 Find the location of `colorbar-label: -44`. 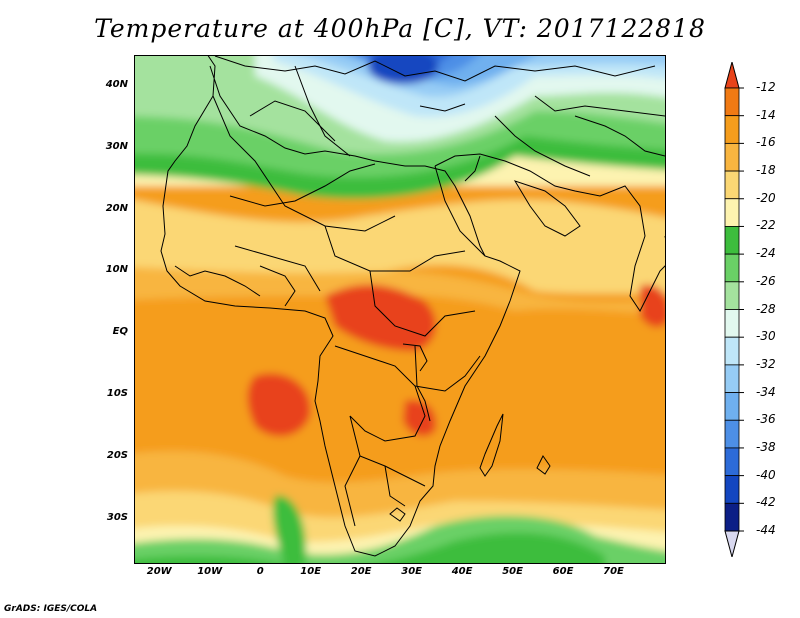

colorbar-label: -44 is located at coordinates (766, 530).